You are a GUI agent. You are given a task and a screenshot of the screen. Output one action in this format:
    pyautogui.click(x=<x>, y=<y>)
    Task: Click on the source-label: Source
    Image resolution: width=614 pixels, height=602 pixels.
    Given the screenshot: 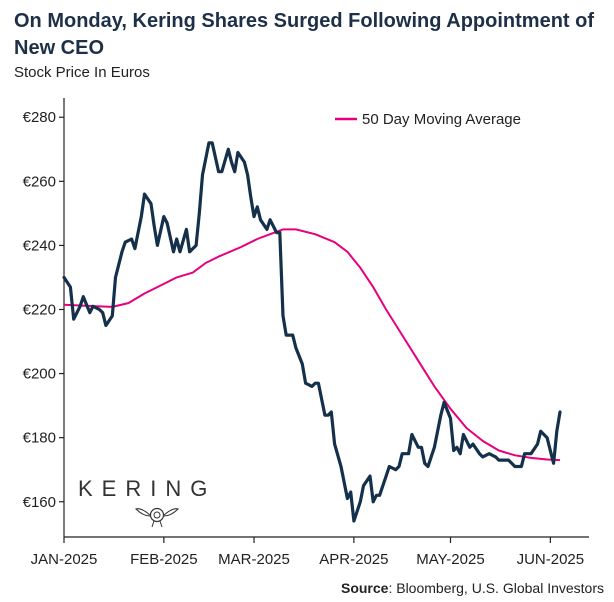 What is the action you would take?
    pyautogui.click(x=364, y=588)
    